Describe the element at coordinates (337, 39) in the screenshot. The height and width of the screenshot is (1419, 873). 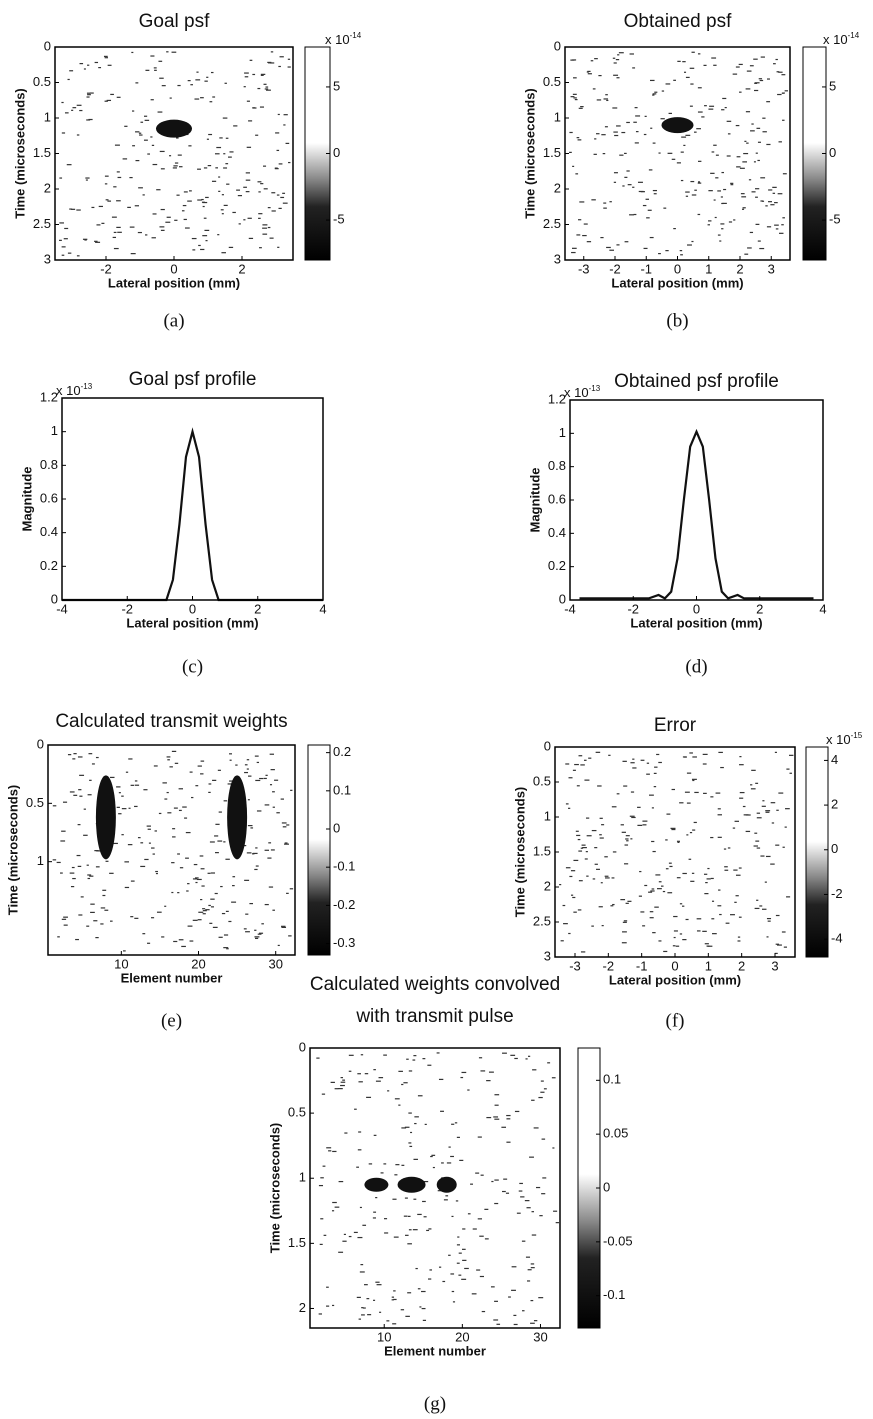
I see `exponent-base: x 10` at that location.